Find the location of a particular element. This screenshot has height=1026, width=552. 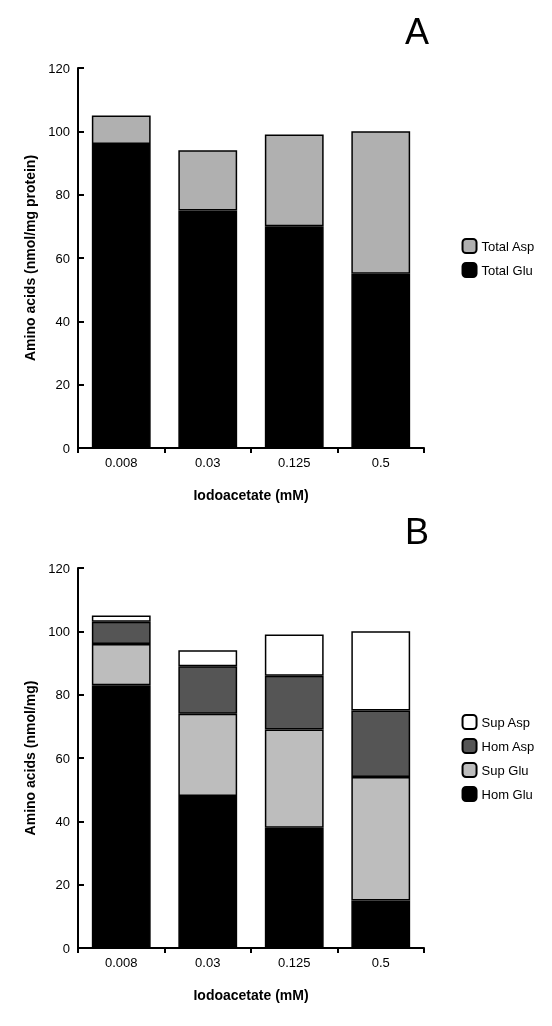

legend-label: Hom Asp is located at coordinates (508, 746).